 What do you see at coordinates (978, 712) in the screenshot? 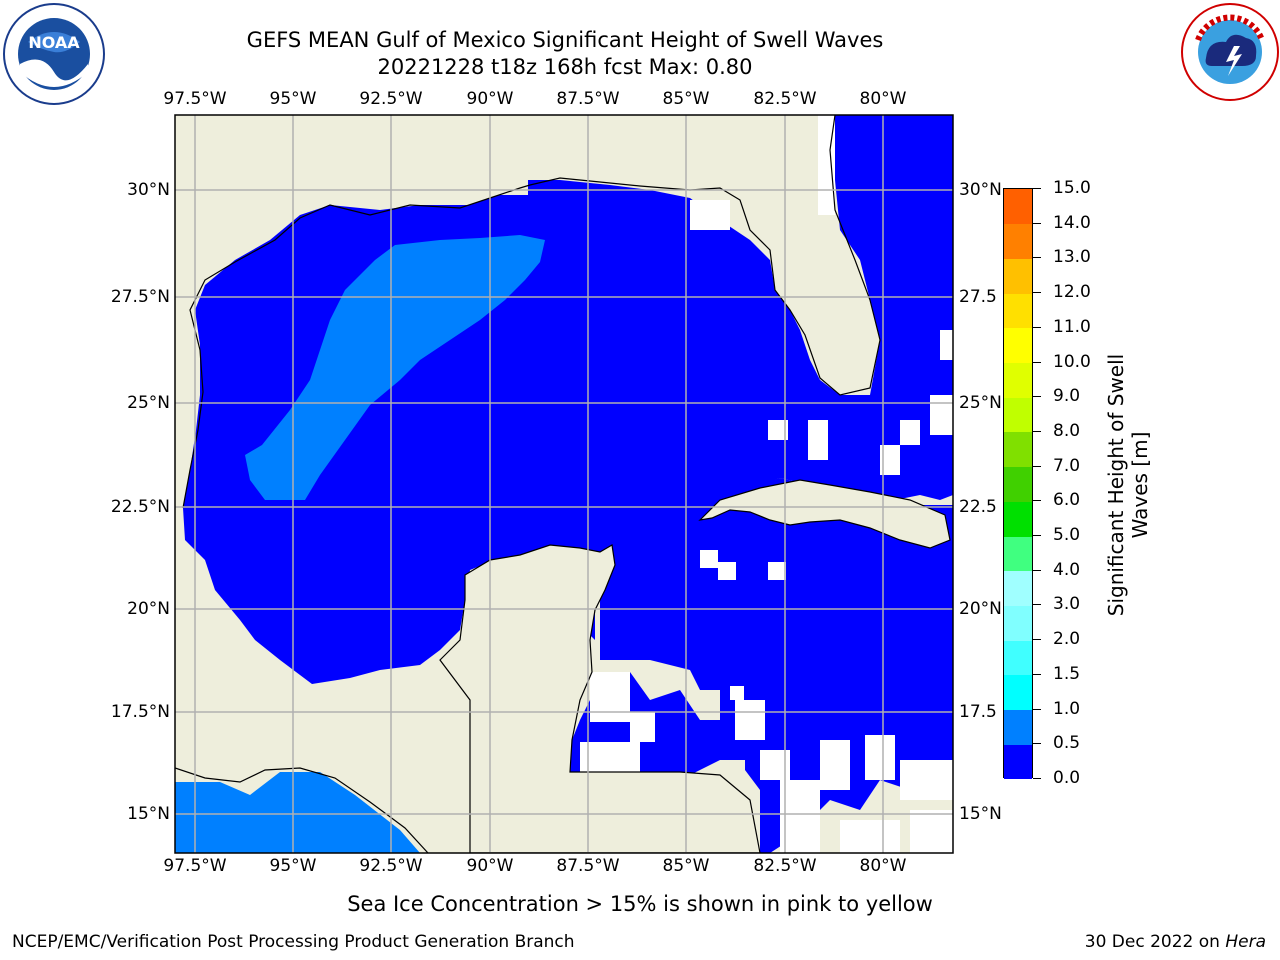
I see `lat-label-right: 17.5` at bounding box center [978, 712].